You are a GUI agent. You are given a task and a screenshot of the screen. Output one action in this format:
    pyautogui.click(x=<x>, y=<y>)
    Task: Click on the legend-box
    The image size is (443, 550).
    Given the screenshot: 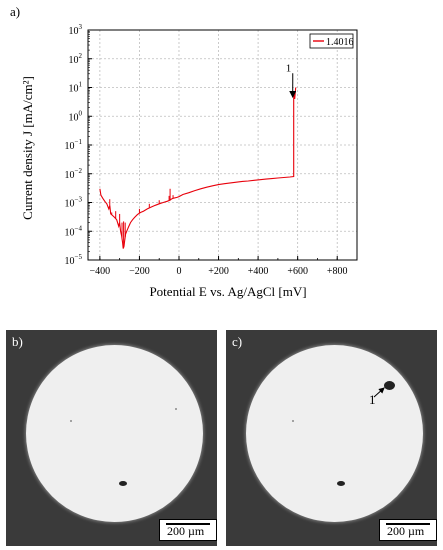 What is the action you would take?
    pyautogui.click(x=331, y=41)
    